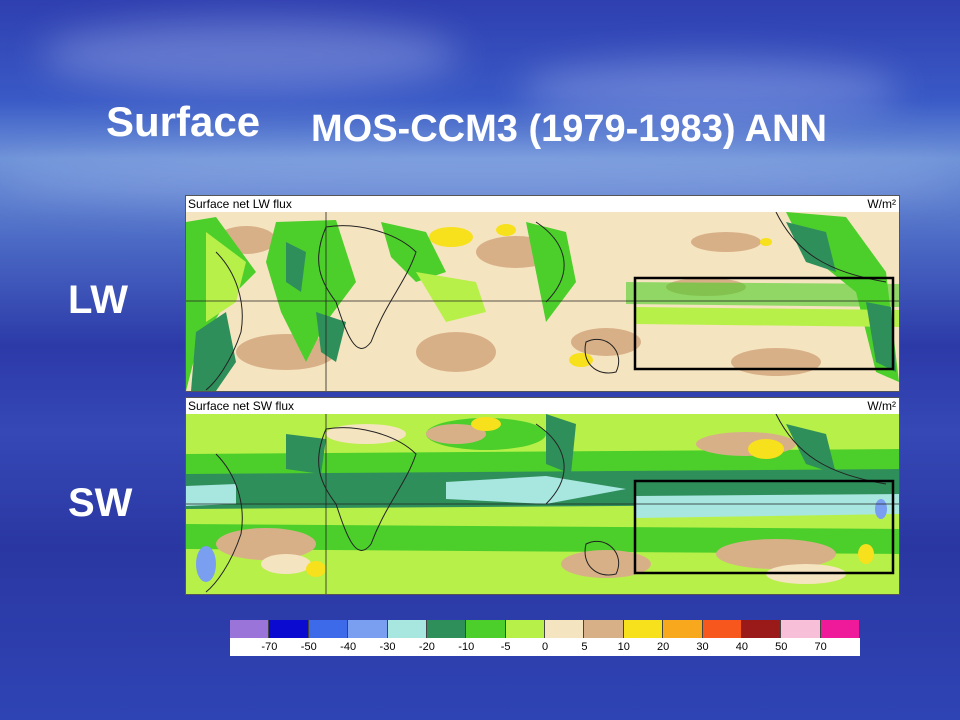  Describe the element at coordinates (545, 647) in the screenshot. I see `colorbar-tick-label: 0` at that location.